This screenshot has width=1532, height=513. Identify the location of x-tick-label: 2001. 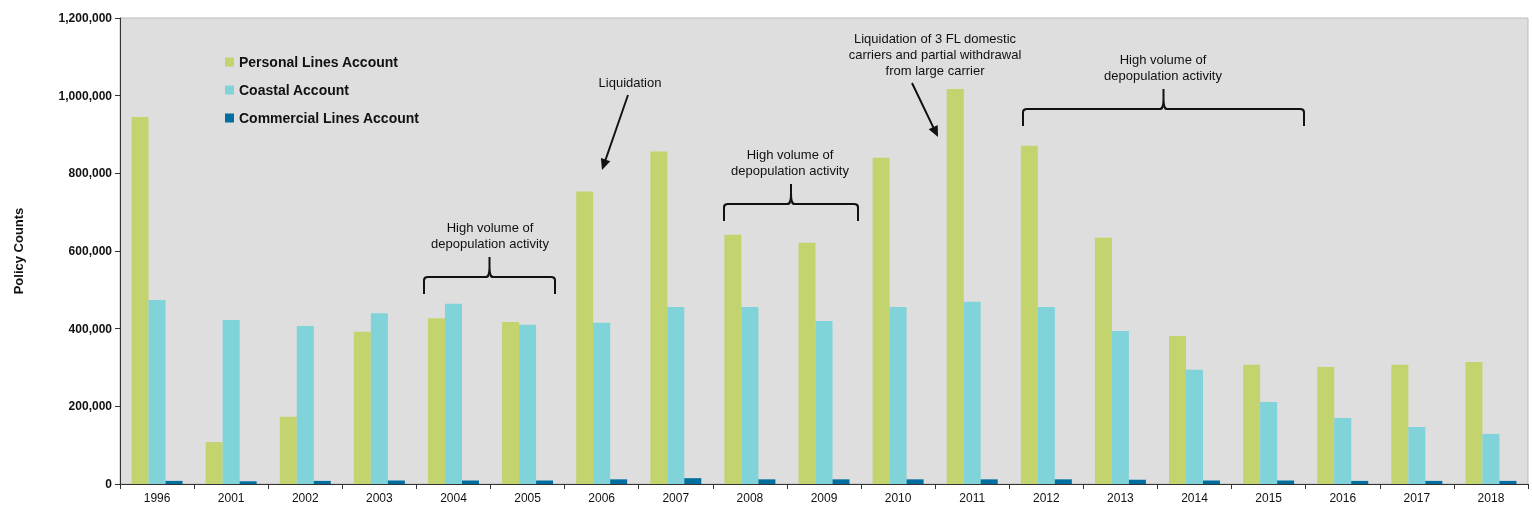
(231, 498).